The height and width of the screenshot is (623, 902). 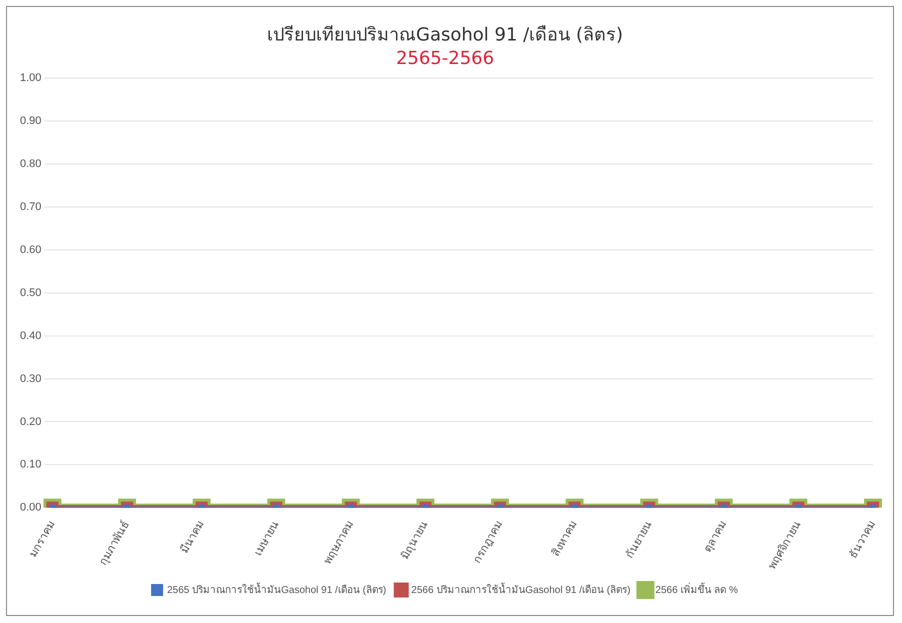 What do you see at coordinates (31, 250) in the screenshot?
I see `y-tick-label: 0.60` at bounding box center [31, 250].